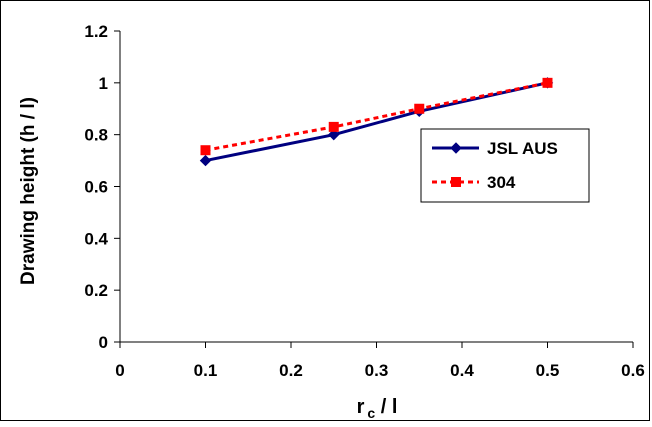 Image resolution: width=652 pixels, height=427 pixels. I want to click on series-layer, so click(376, 122).